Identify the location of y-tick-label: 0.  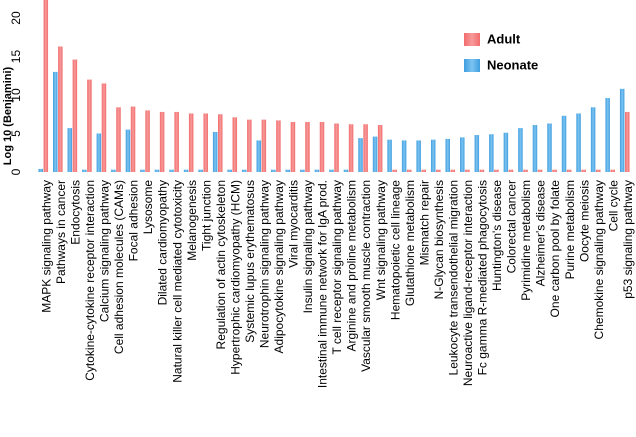
(16, 171).